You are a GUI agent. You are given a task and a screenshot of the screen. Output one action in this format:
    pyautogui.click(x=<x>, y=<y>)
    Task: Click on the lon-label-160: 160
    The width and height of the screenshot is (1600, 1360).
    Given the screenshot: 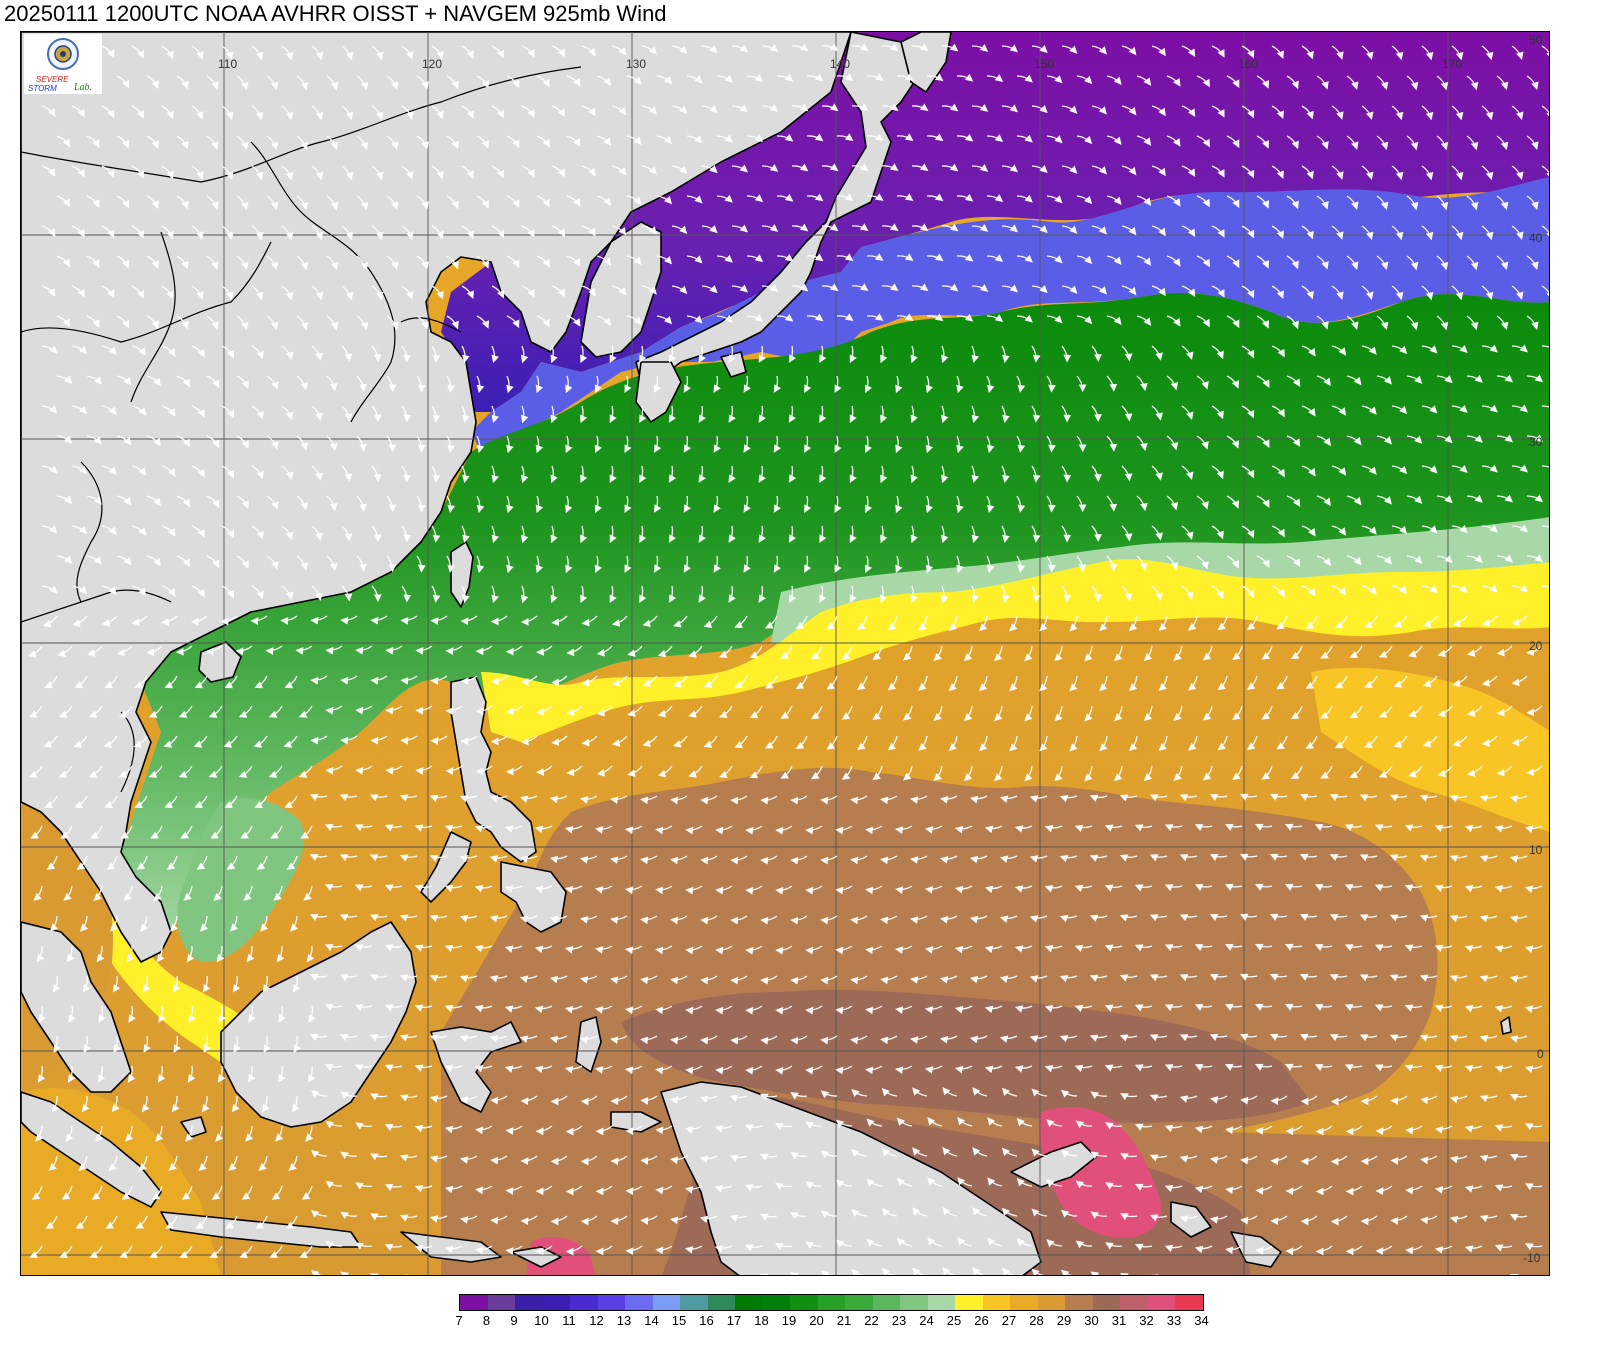 What is the action you would take?
    pyautogui.click(x=1248, y=64)
    